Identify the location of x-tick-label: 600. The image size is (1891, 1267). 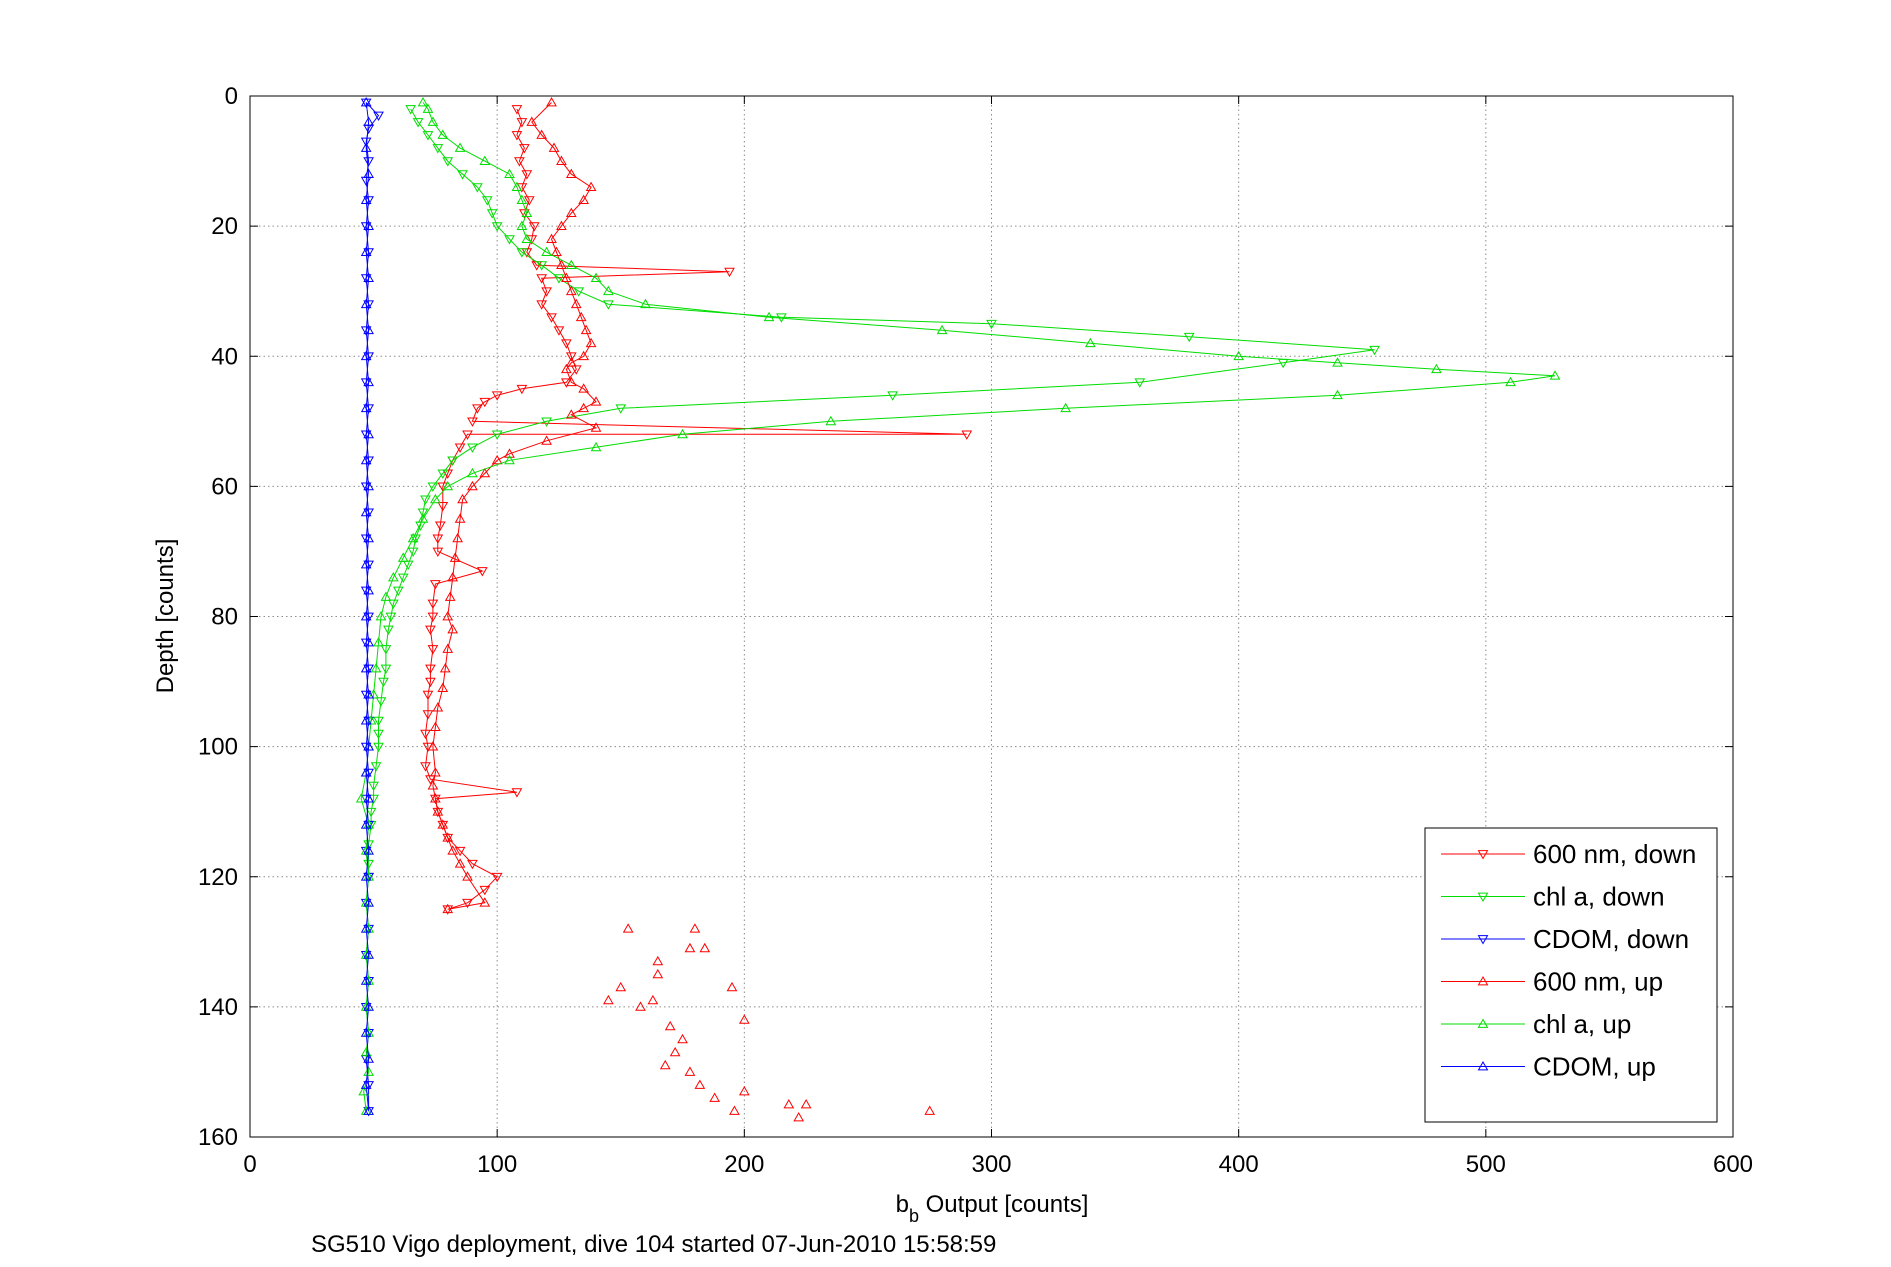
(1733, 1164).